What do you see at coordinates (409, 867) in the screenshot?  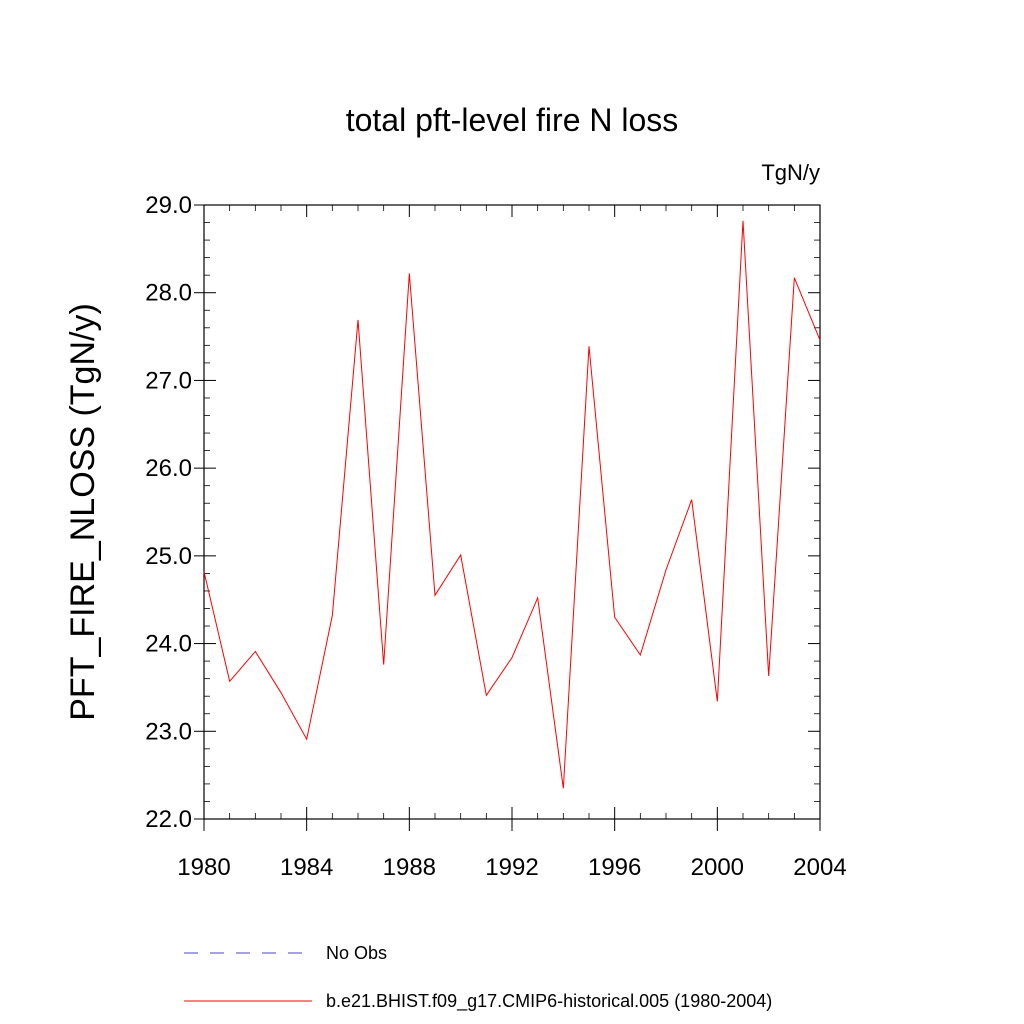 I see `x-tick-label: 1988` at bounding box center [409, 867].